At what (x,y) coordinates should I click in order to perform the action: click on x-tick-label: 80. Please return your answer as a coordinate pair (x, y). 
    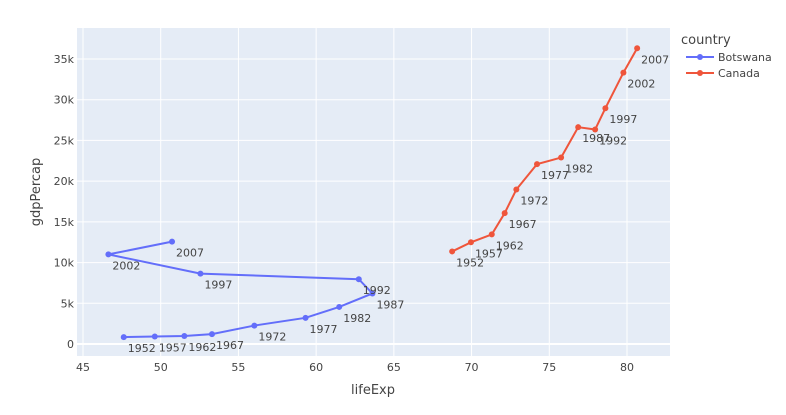
    Looking at the image, I should click on (627, 367).